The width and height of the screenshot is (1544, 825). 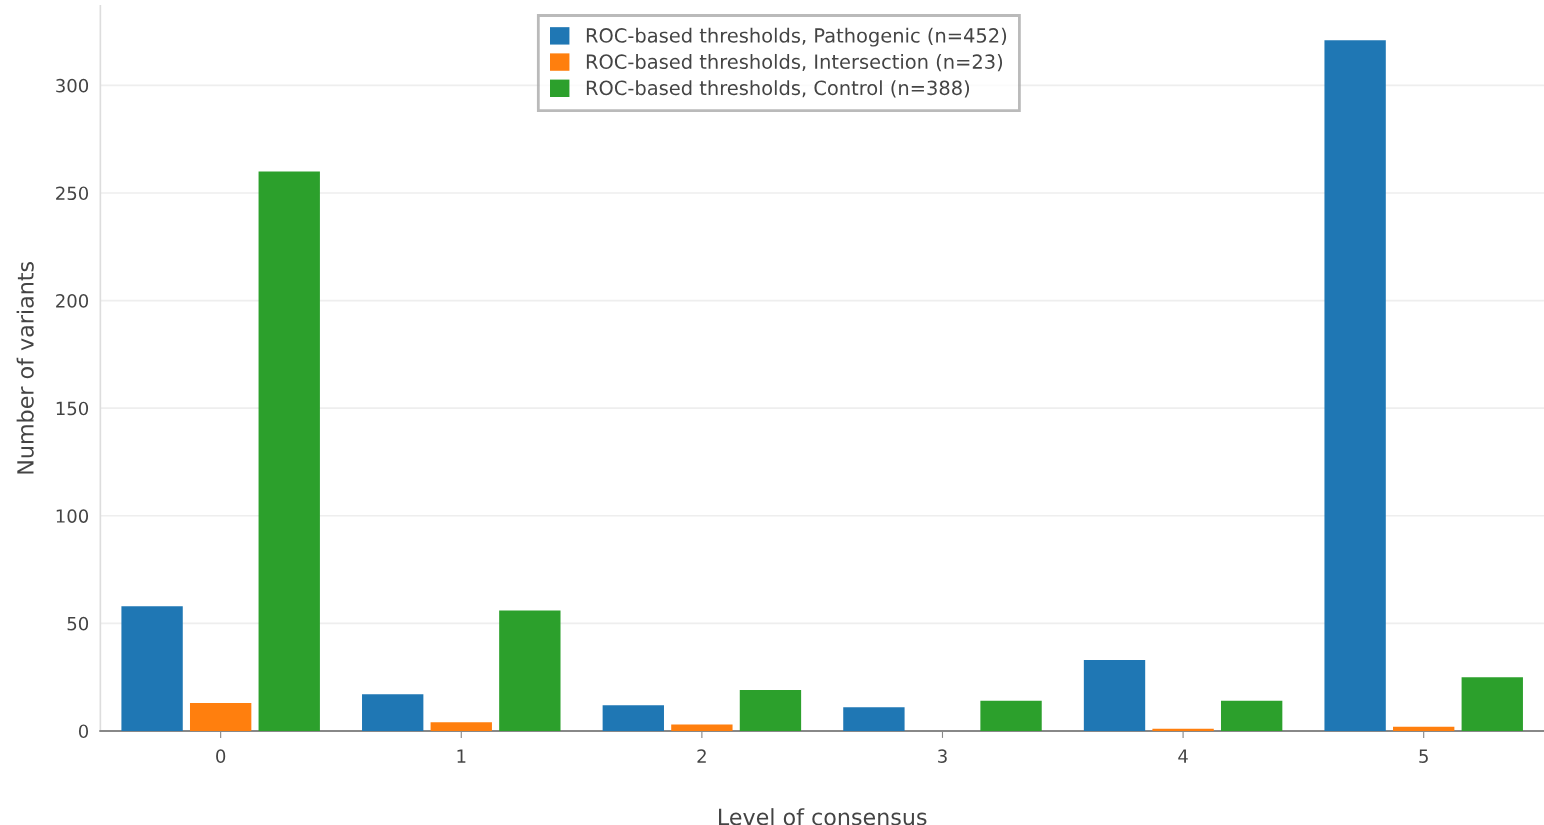 What do you see at coordinates (1423, 756) in the screenshot?
I see `x-tick-label: 5` at bounding box center [1423, 756].